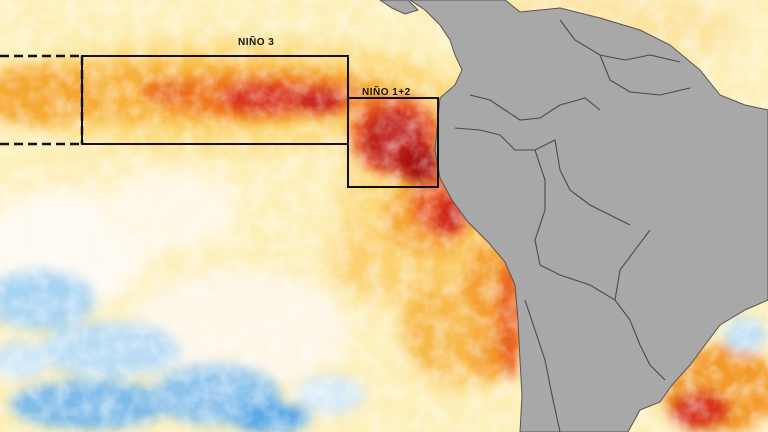 This screenshot has height=432, width=768. I want to click on nino34-box-dashed-edge, so click(42, 100).